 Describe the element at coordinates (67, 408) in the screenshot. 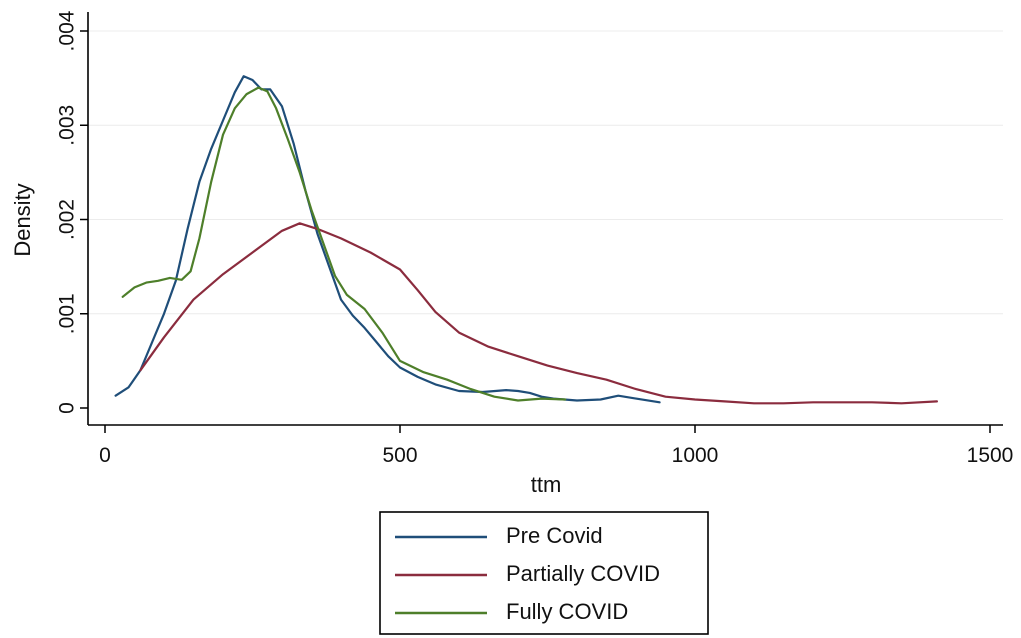

I see `y-tick-label-0: 0` at that location.